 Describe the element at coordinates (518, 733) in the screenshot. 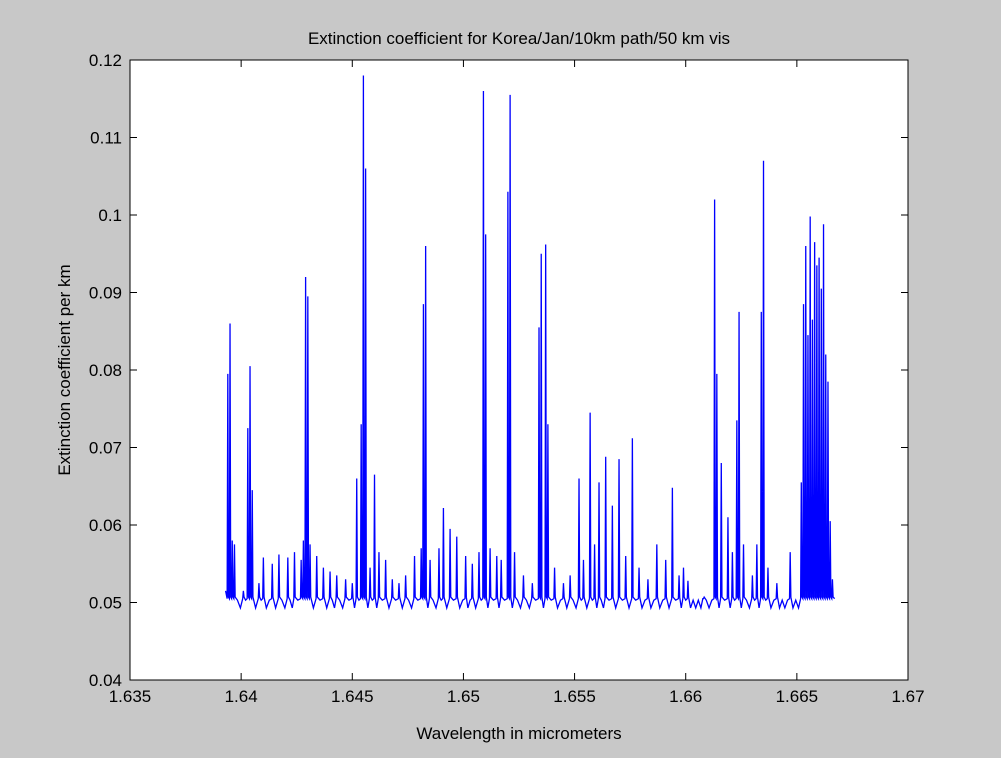

I see `x-axis-label: Wavelength in micrometers` at that location.